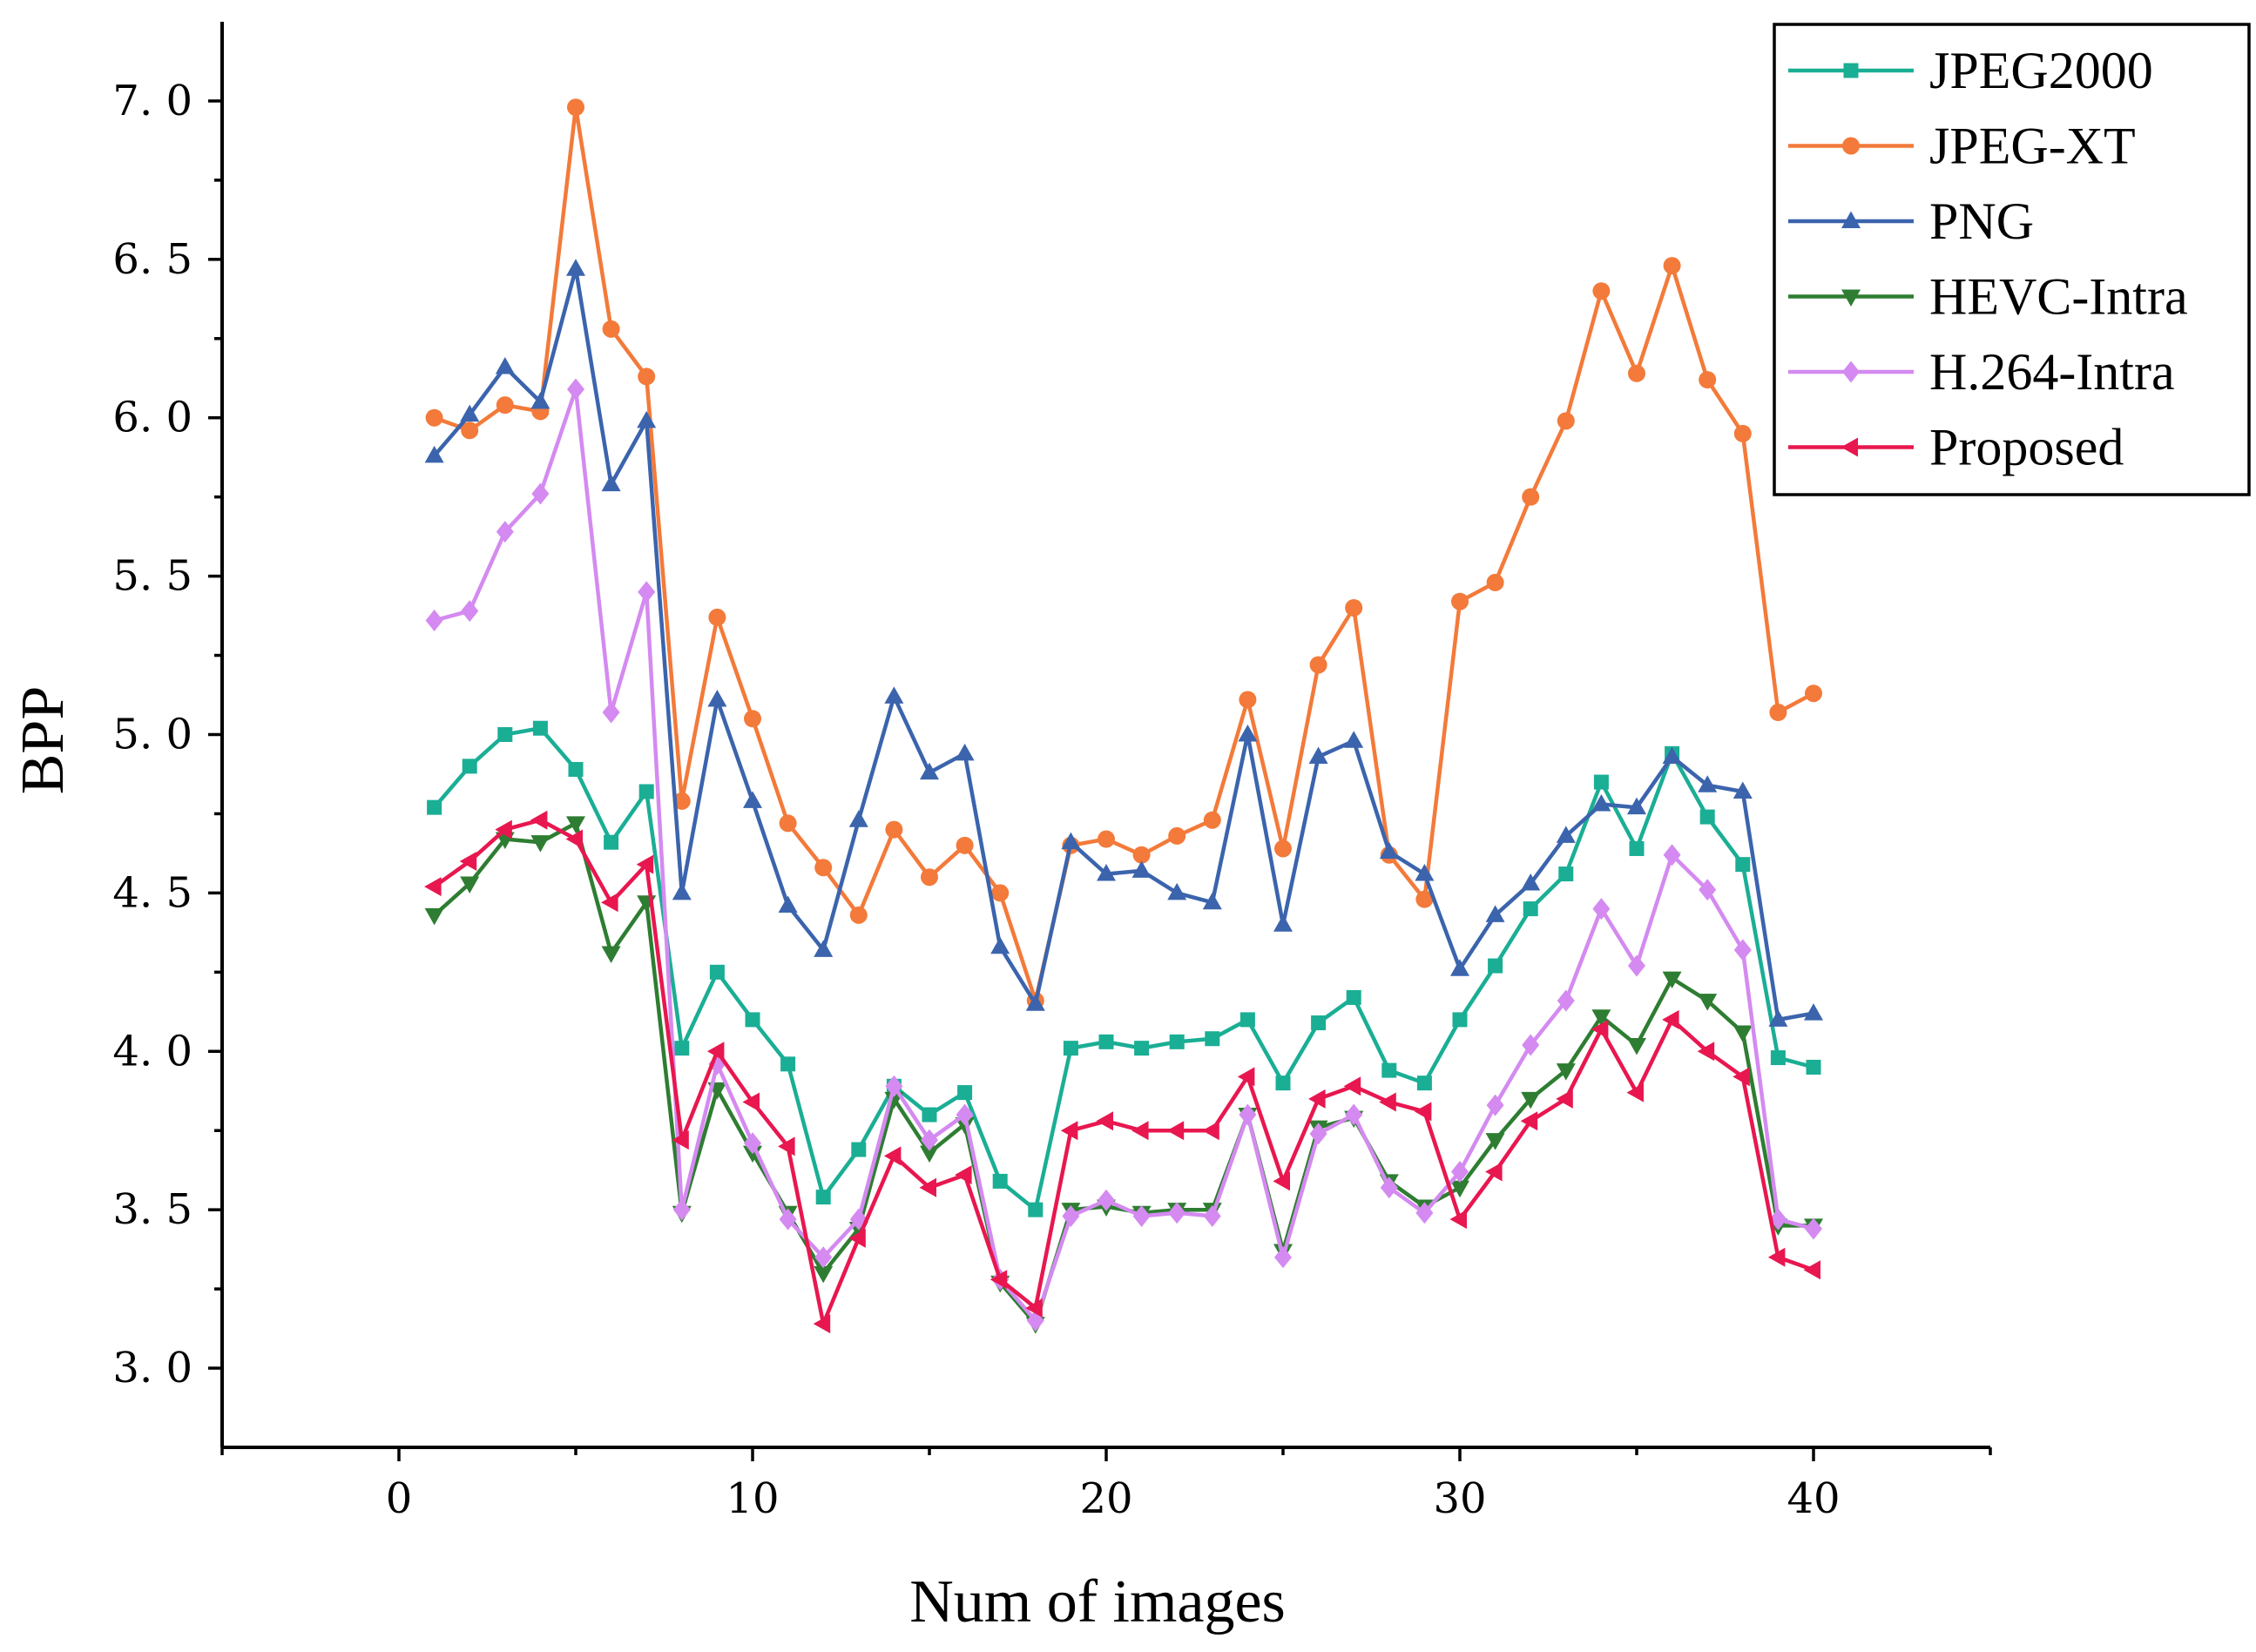  What do you see at coordinates (43, 740) in the screenshot?
I see `y-axis-title: BPP` at bounding box center [43, 740].